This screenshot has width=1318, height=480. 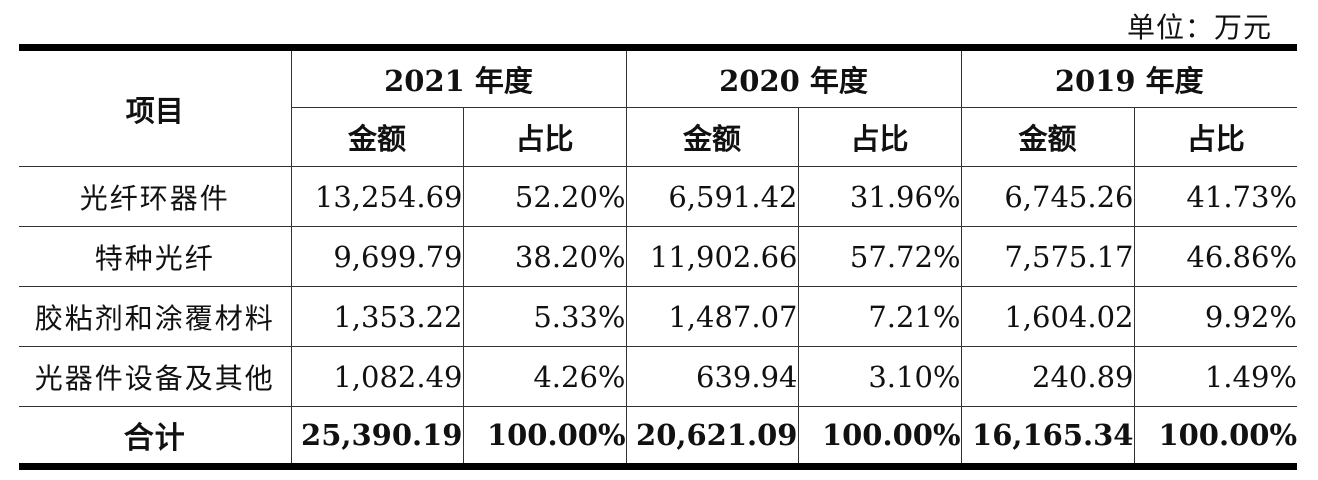 What do you see at coordinates (544, 137) in the screenshot?
I see `ratio-header-2021: 占比` at bounding box center [544, 137].